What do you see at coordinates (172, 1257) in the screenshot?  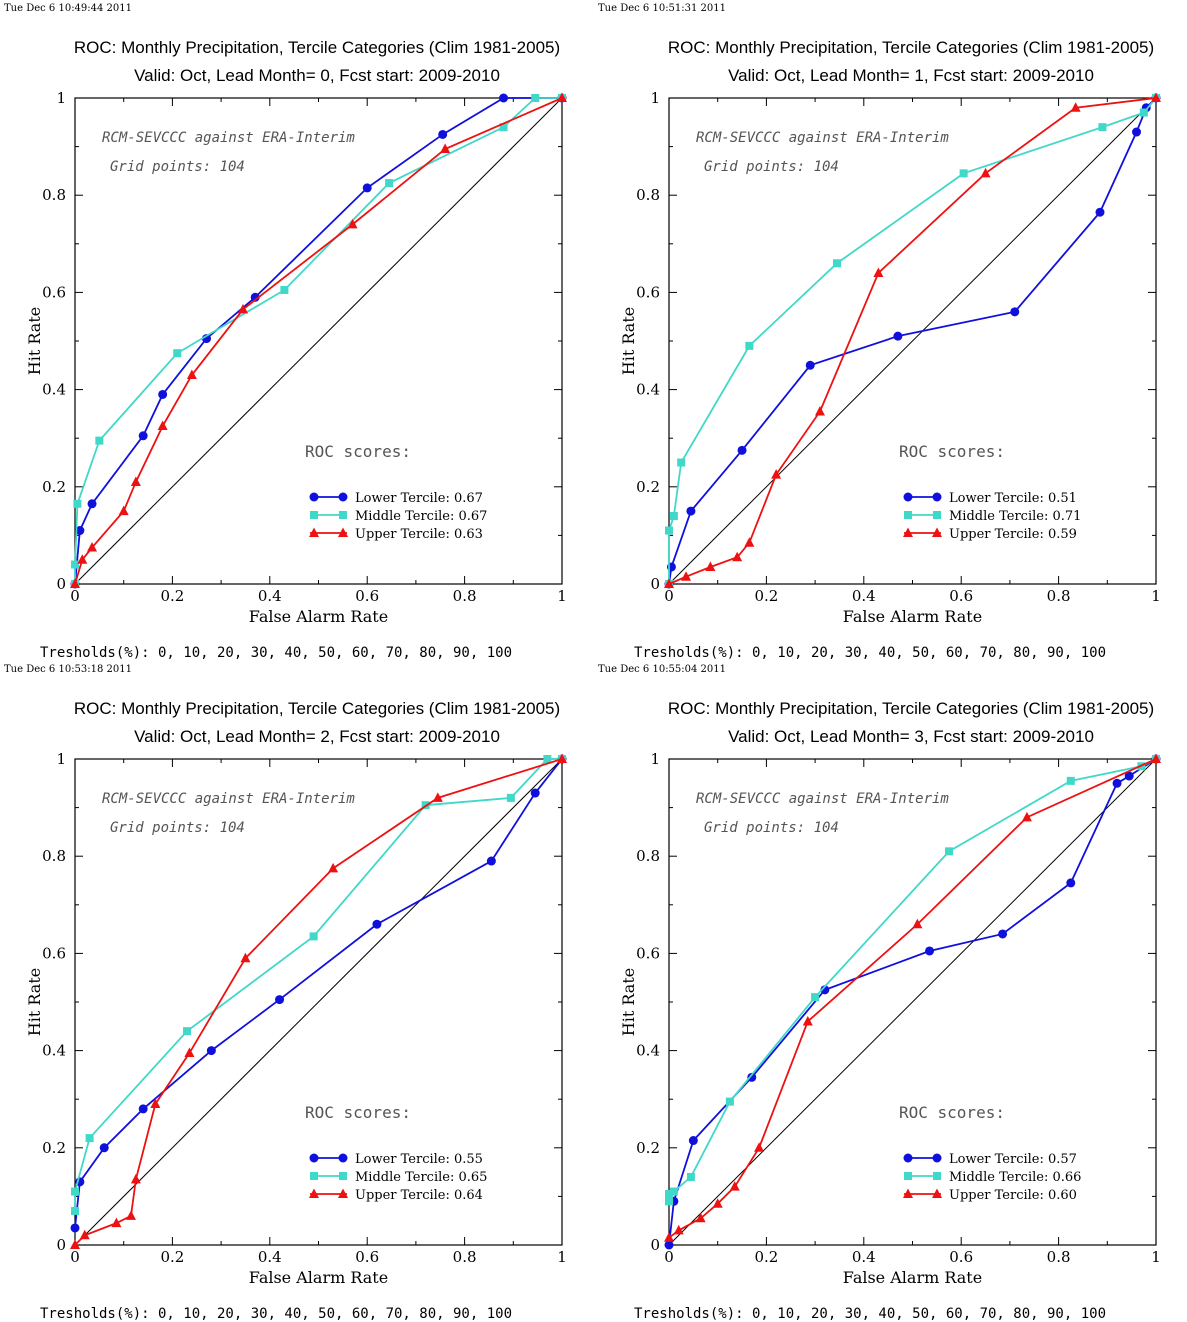 I see `x-tick-label: 0.2` at bounding box center [172, 1257].